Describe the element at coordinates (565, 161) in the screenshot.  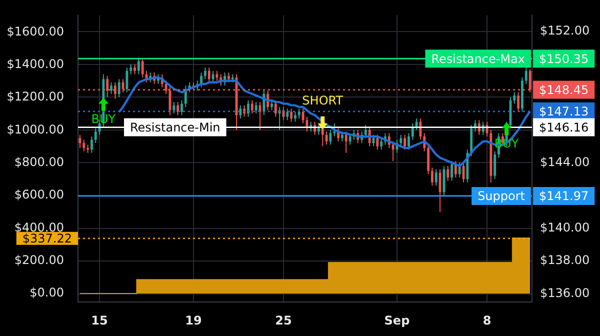
I see `y2-tick-label: $144.00` at that location.